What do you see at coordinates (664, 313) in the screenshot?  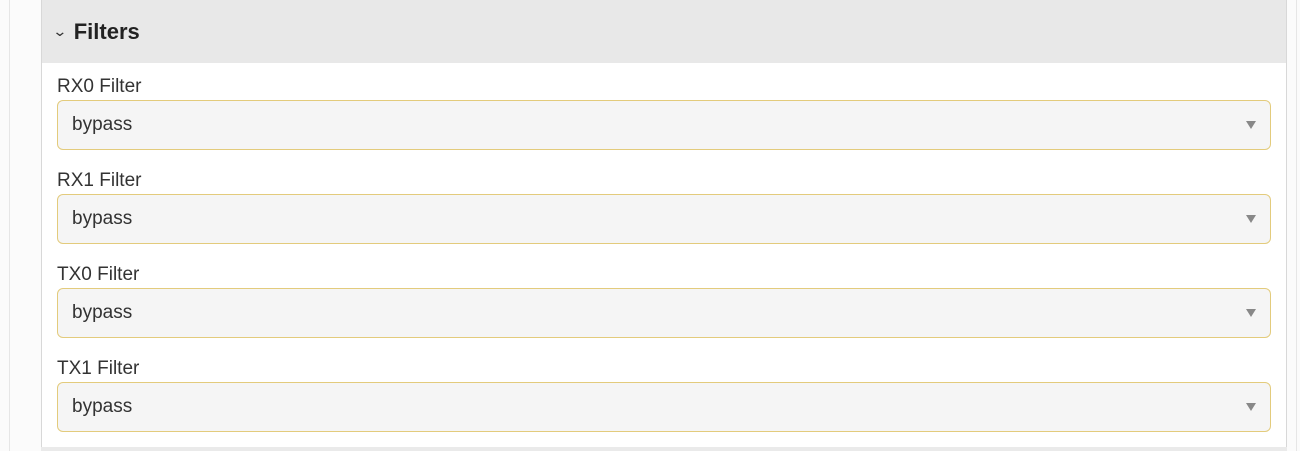 I see `tx0-filter-select: bypass` at bounding box center [664, 313].